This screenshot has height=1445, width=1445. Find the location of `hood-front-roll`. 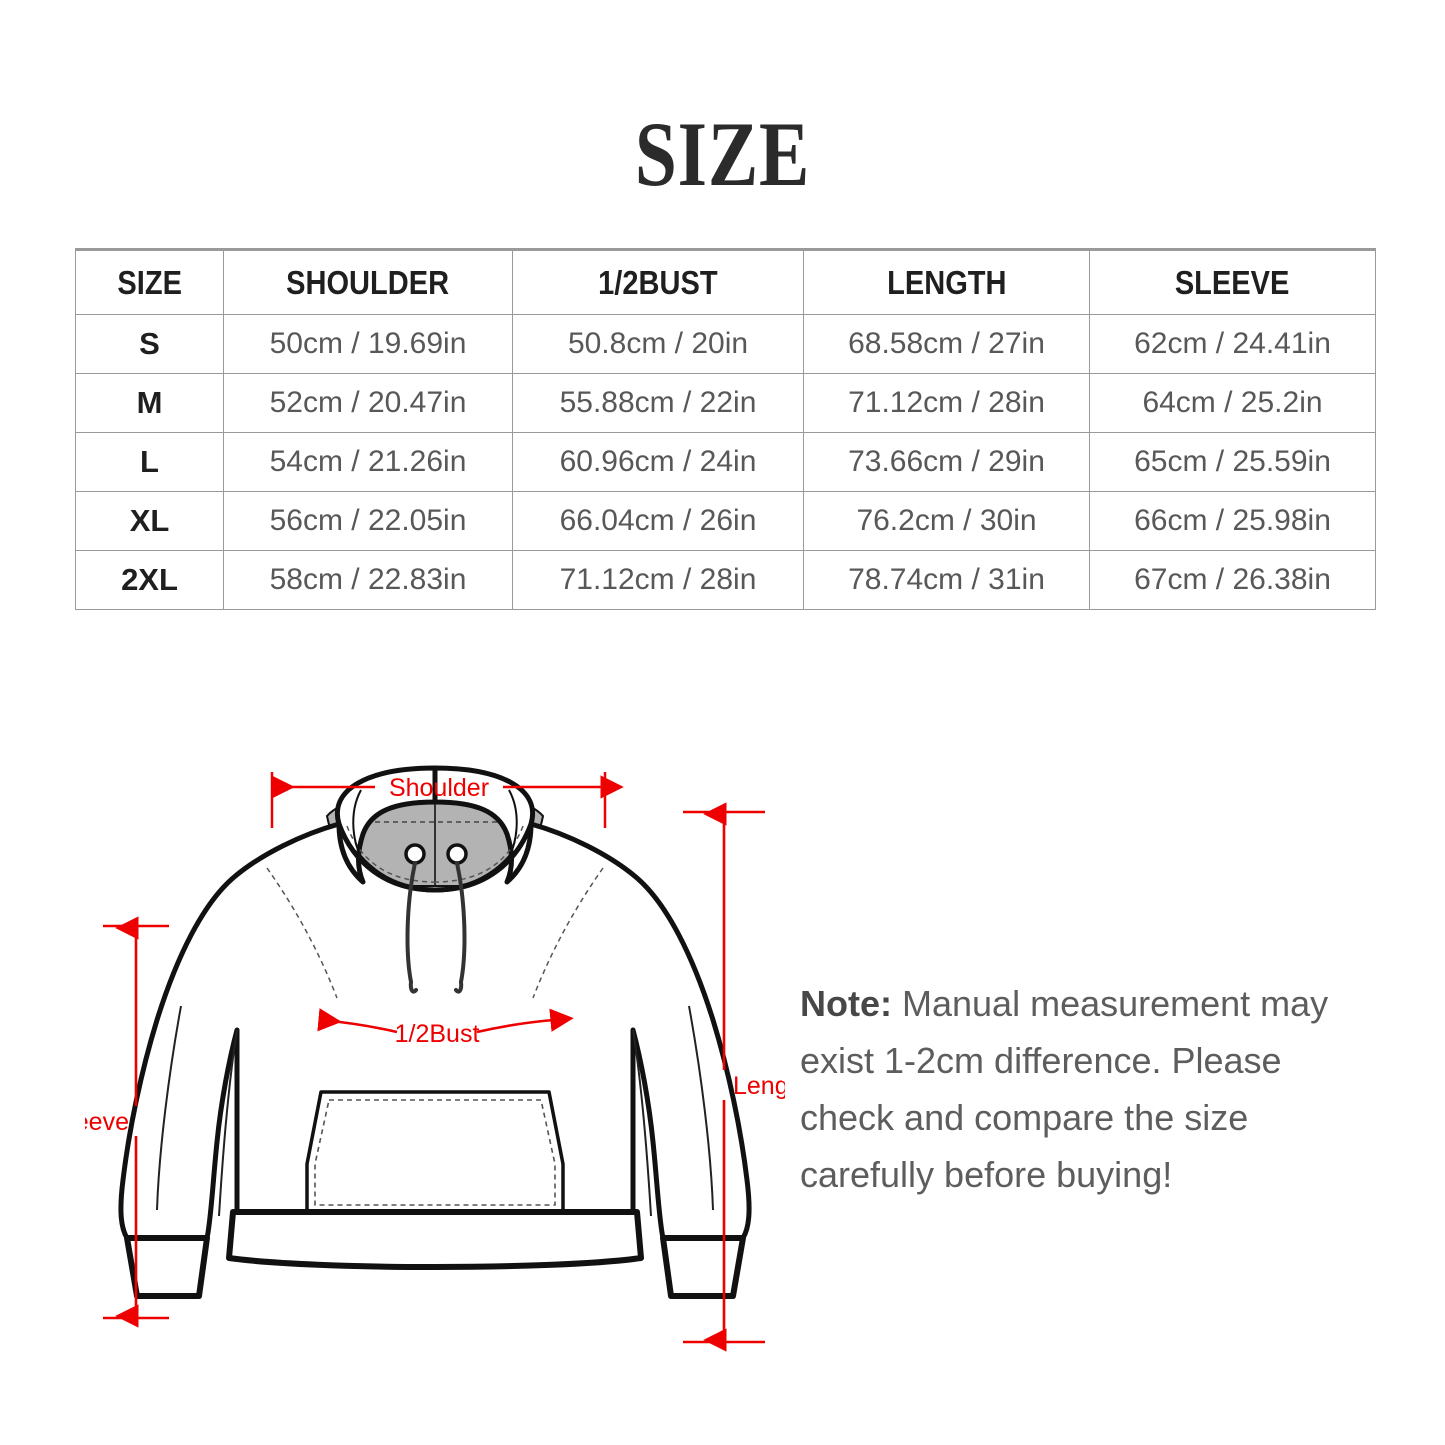

hood-front-roll is located at coordinates (435, 858).